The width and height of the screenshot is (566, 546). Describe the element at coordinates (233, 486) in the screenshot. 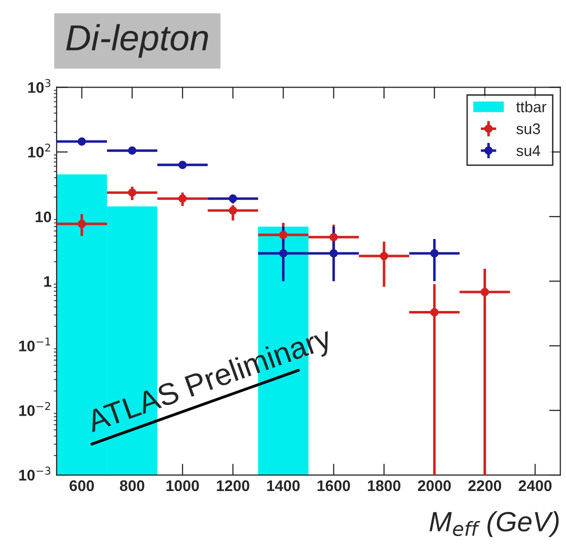

I see `x-tick-label: 1200` at that location.